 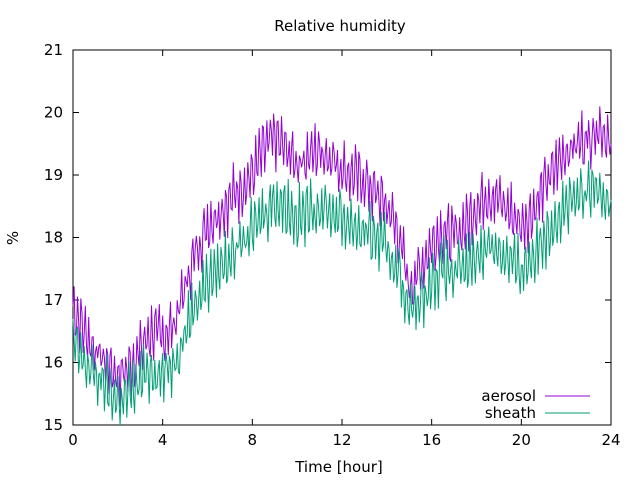 What do you see at coordinates (53, 300) in the screenshot?
I see `y-tick-label: 17` at bounding box center [53, 300].